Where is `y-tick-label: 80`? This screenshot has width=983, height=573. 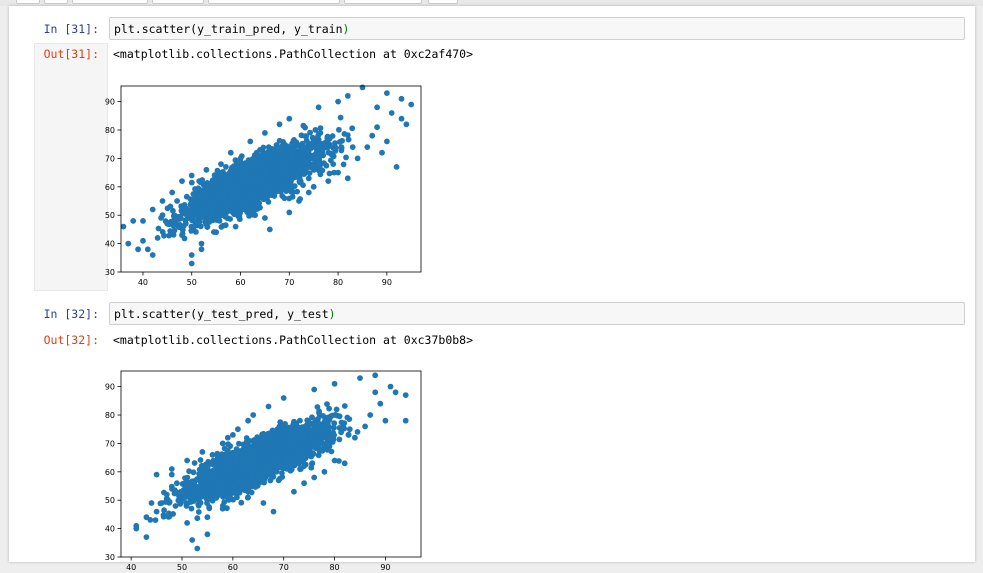
y-tick-label: 80 is located at coordinates (110, 130).